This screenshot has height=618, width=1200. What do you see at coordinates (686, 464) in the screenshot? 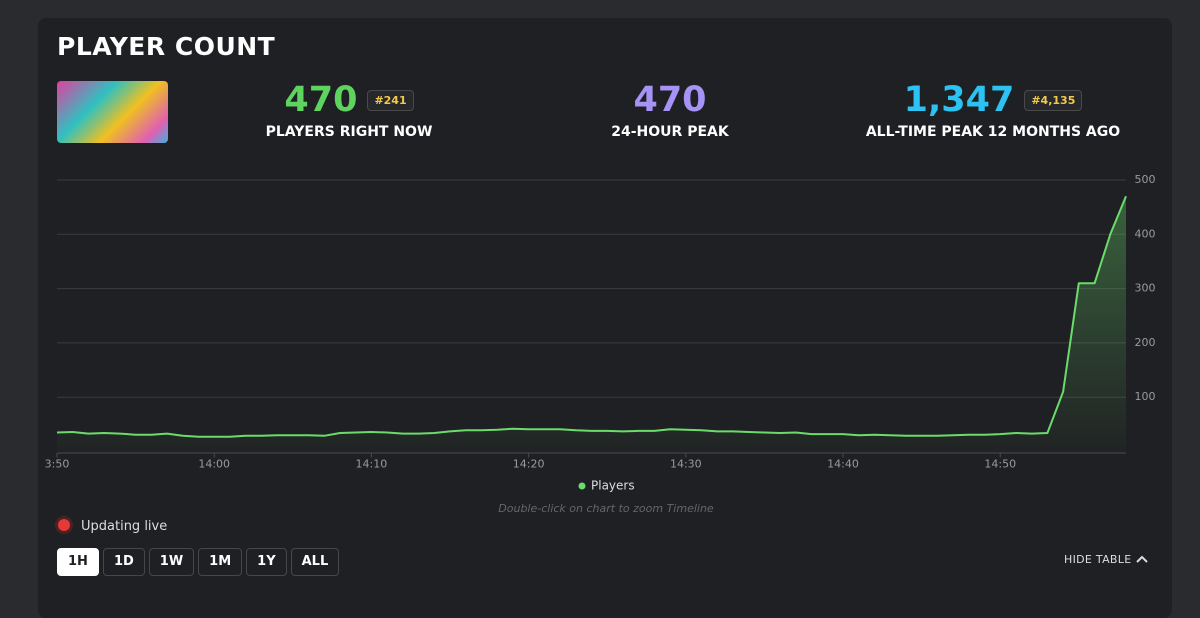
I see `x-tick-label: 14:30` at bounding box center [686, 464].